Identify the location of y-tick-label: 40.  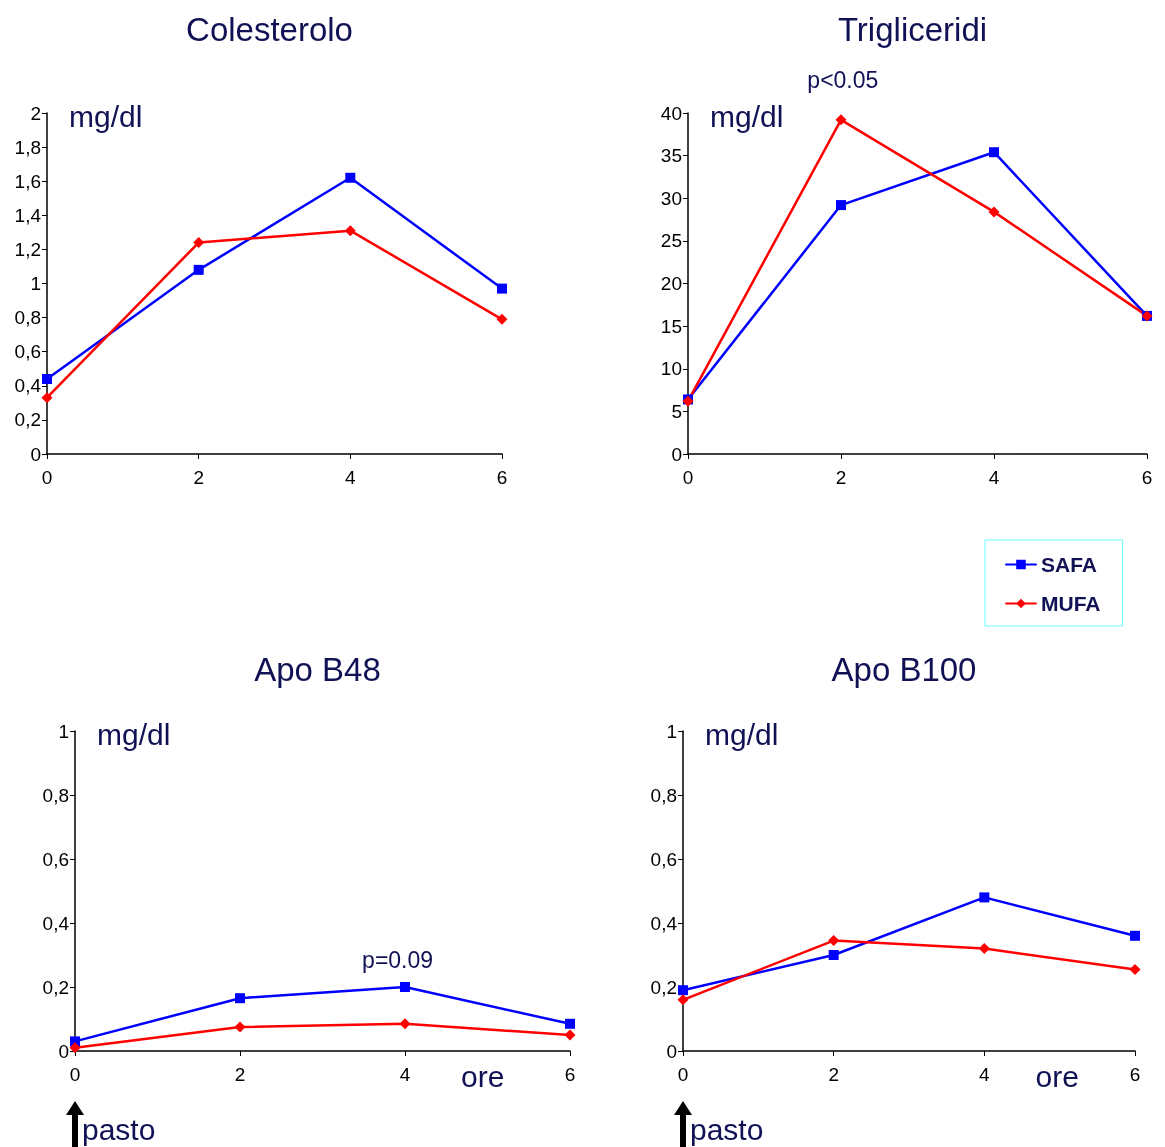
(671, 113).